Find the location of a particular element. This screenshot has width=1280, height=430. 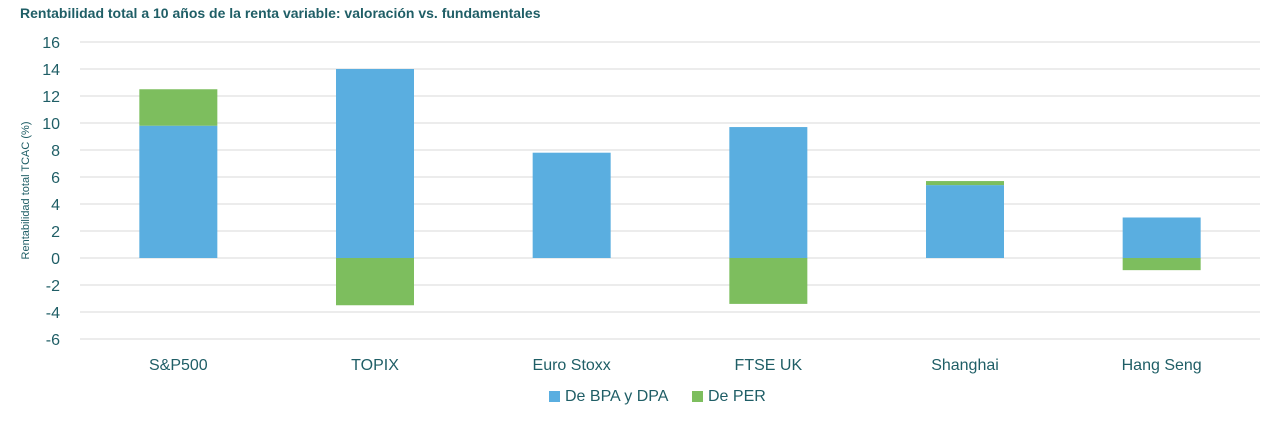

legend-label: De BPA y DPA is located at coordinates (617, 396).